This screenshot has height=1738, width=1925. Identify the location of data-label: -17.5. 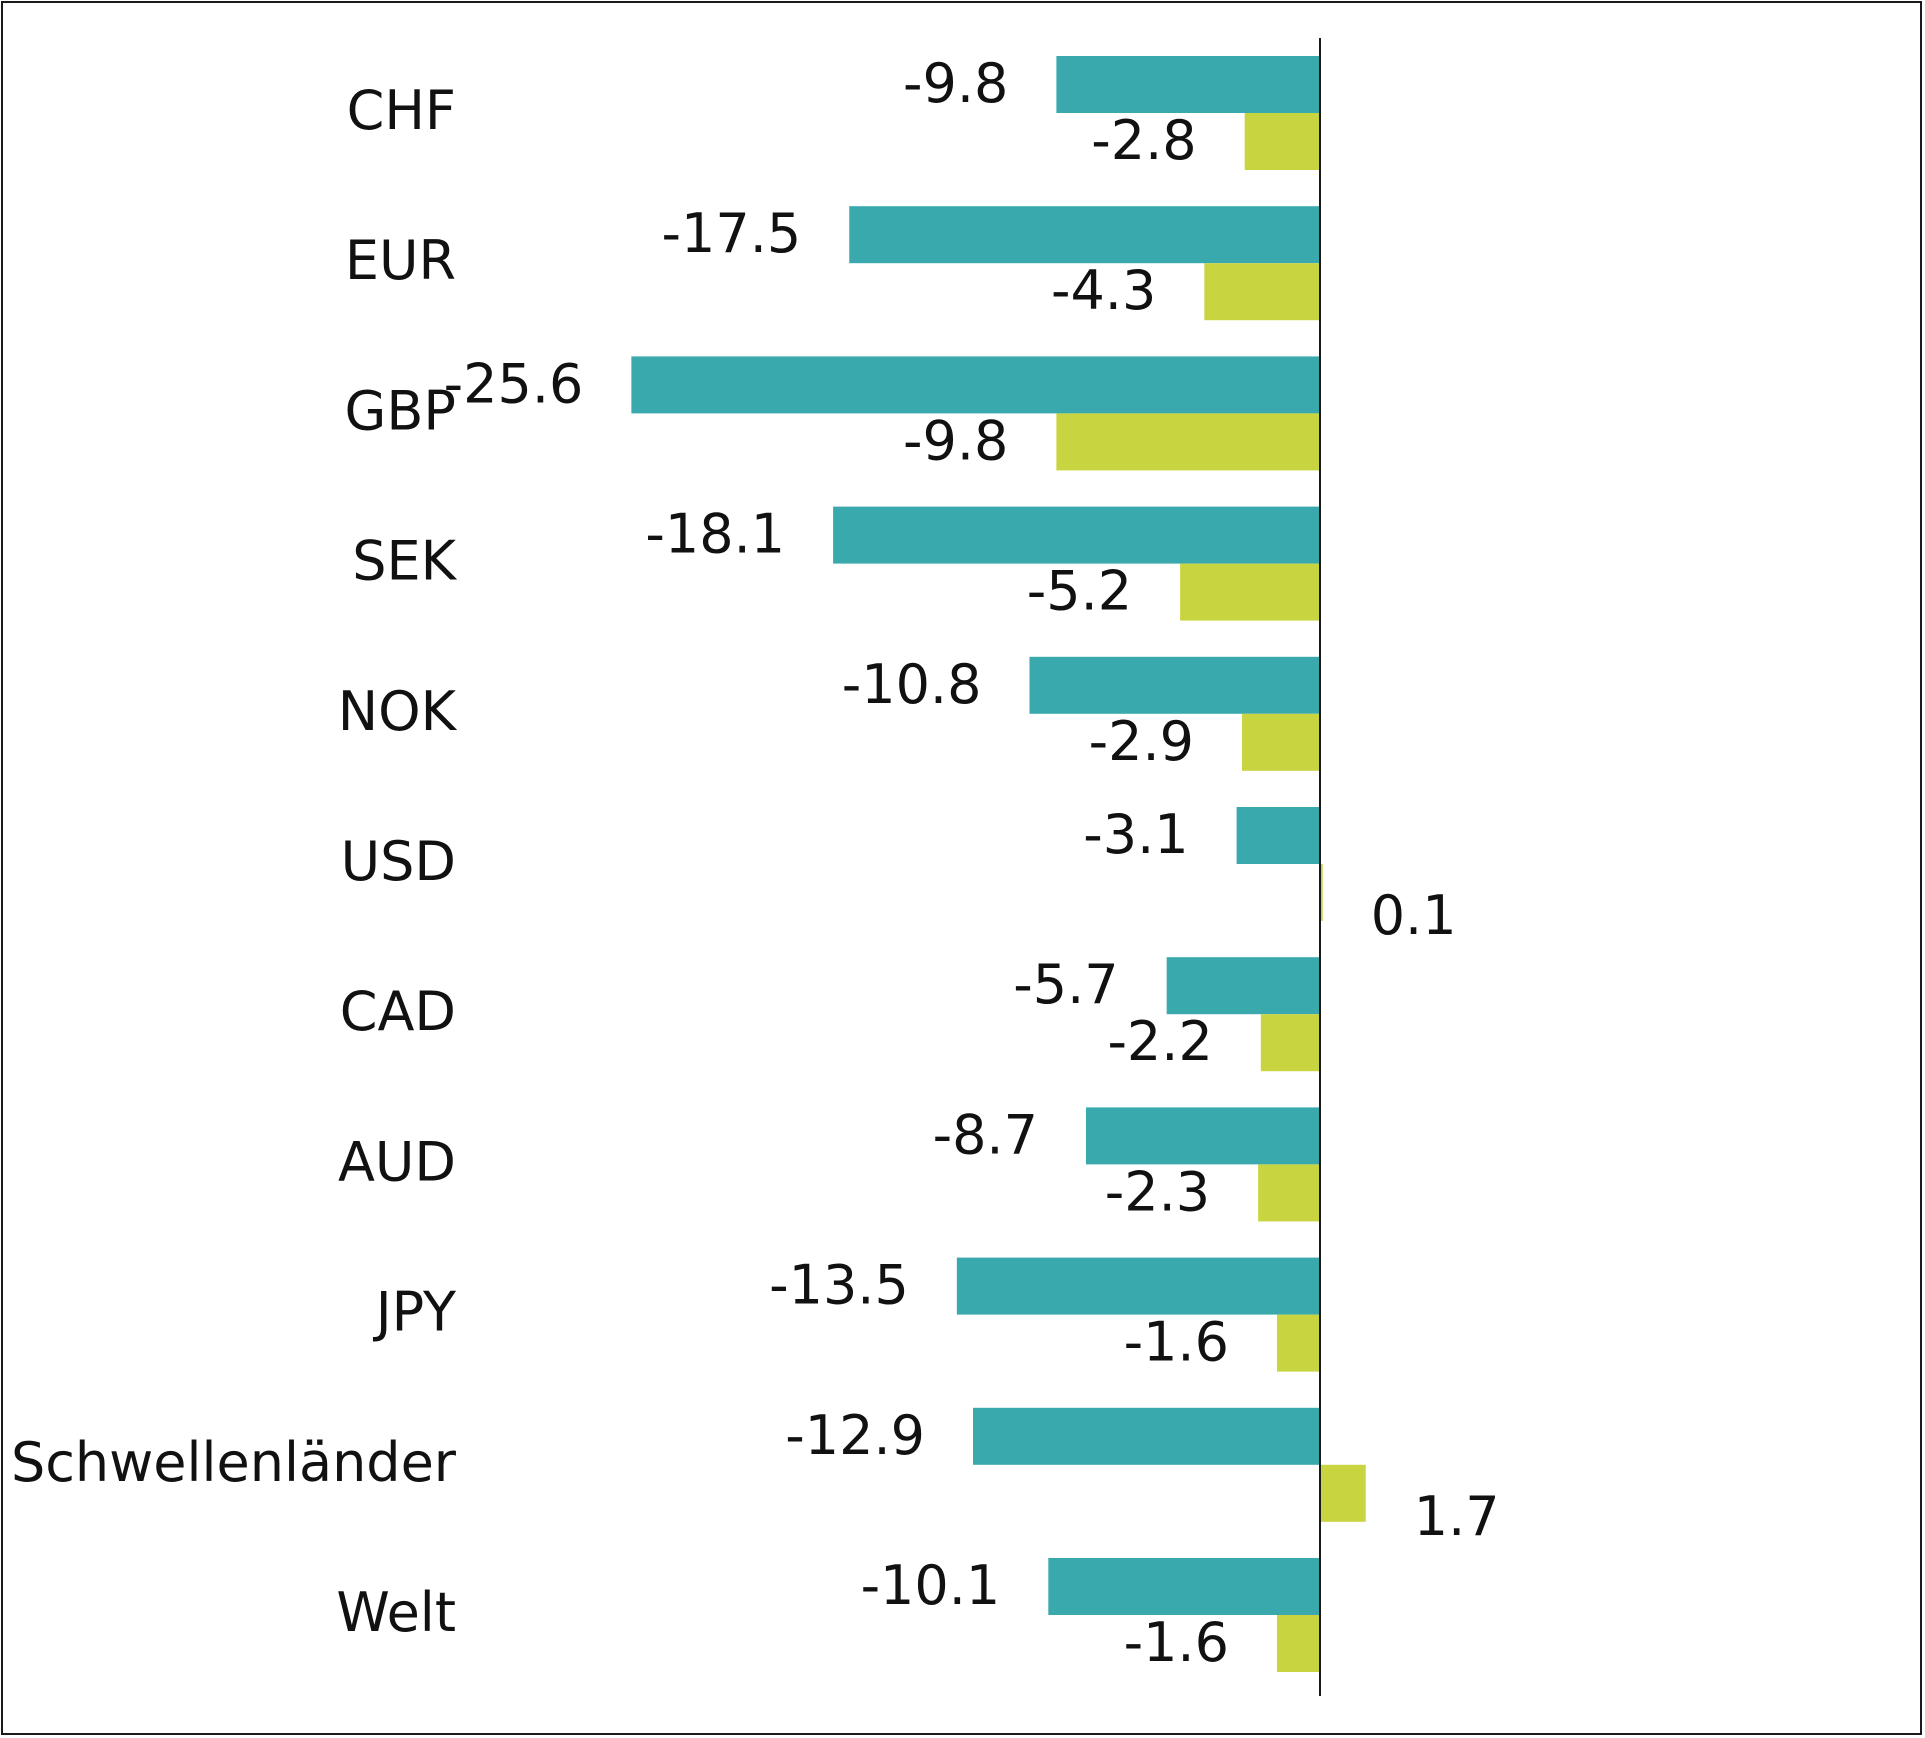
(732, 233).